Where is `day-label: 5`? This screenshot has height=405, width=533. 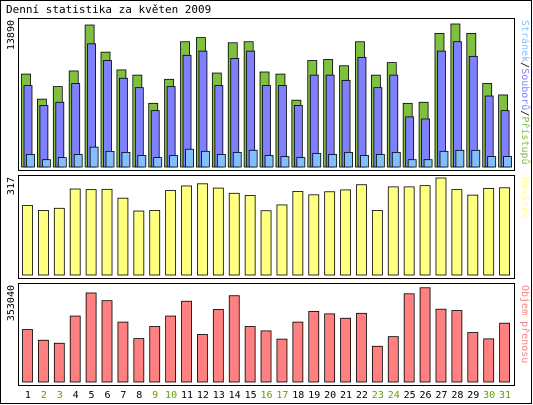
day-label: 5 is located at coordinates (92, 395).